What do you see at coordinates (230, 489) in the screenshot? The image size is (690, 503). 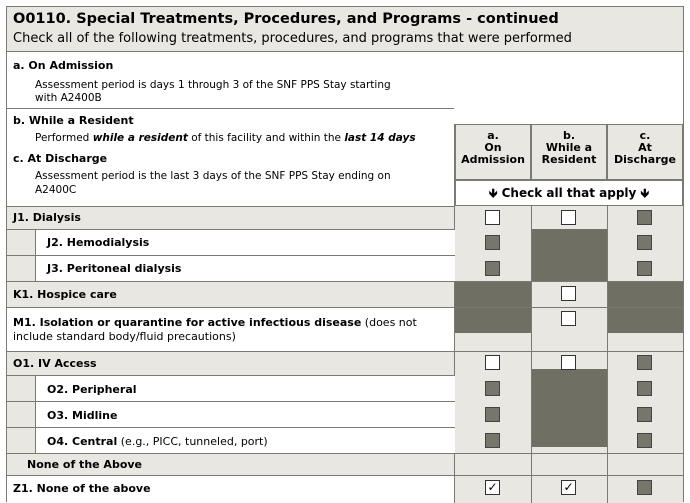 I see `row-z1: Z1. None of the above` at bounding box center [230, 489].